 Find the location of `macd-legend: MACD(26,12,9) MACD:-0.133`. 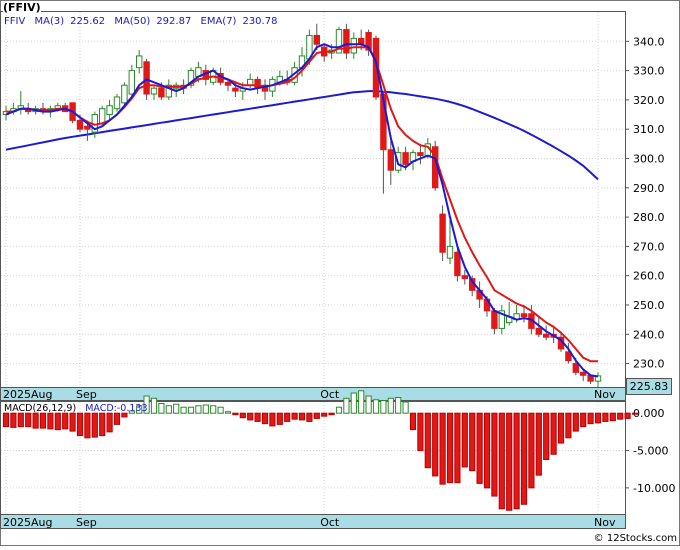

macd-legend: MACD(26,12,9) MACD:-0.133 is located at coordinates (76, 408).